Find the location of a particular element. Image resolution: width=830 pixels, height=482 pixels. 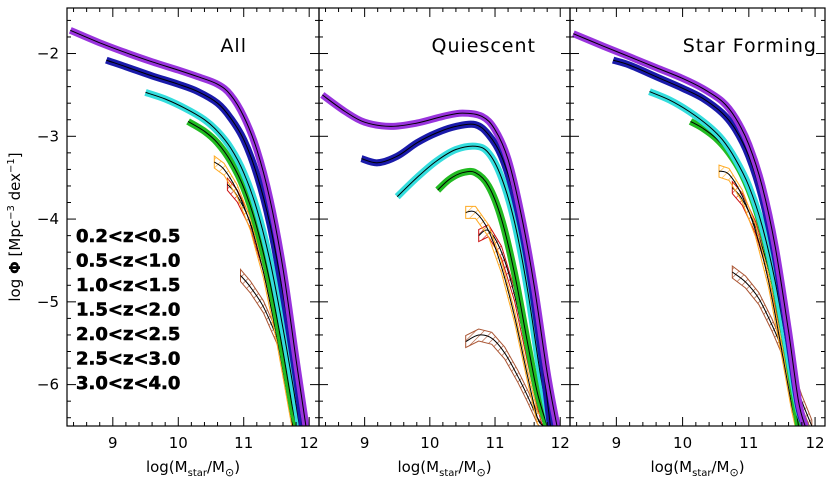

y-tick-label: −2 is located at coordinates (48, 54).